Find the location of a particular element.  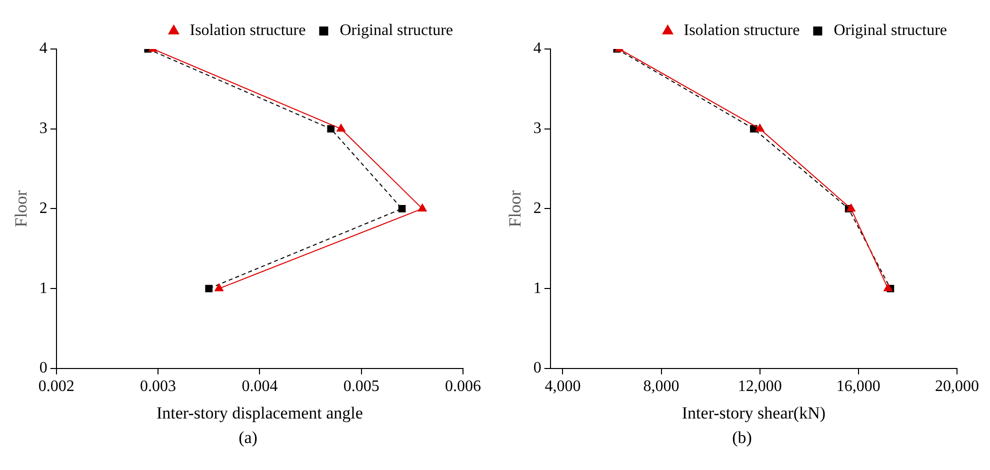

x-tick-label: 4,000 is located at coordinates (562, 387).